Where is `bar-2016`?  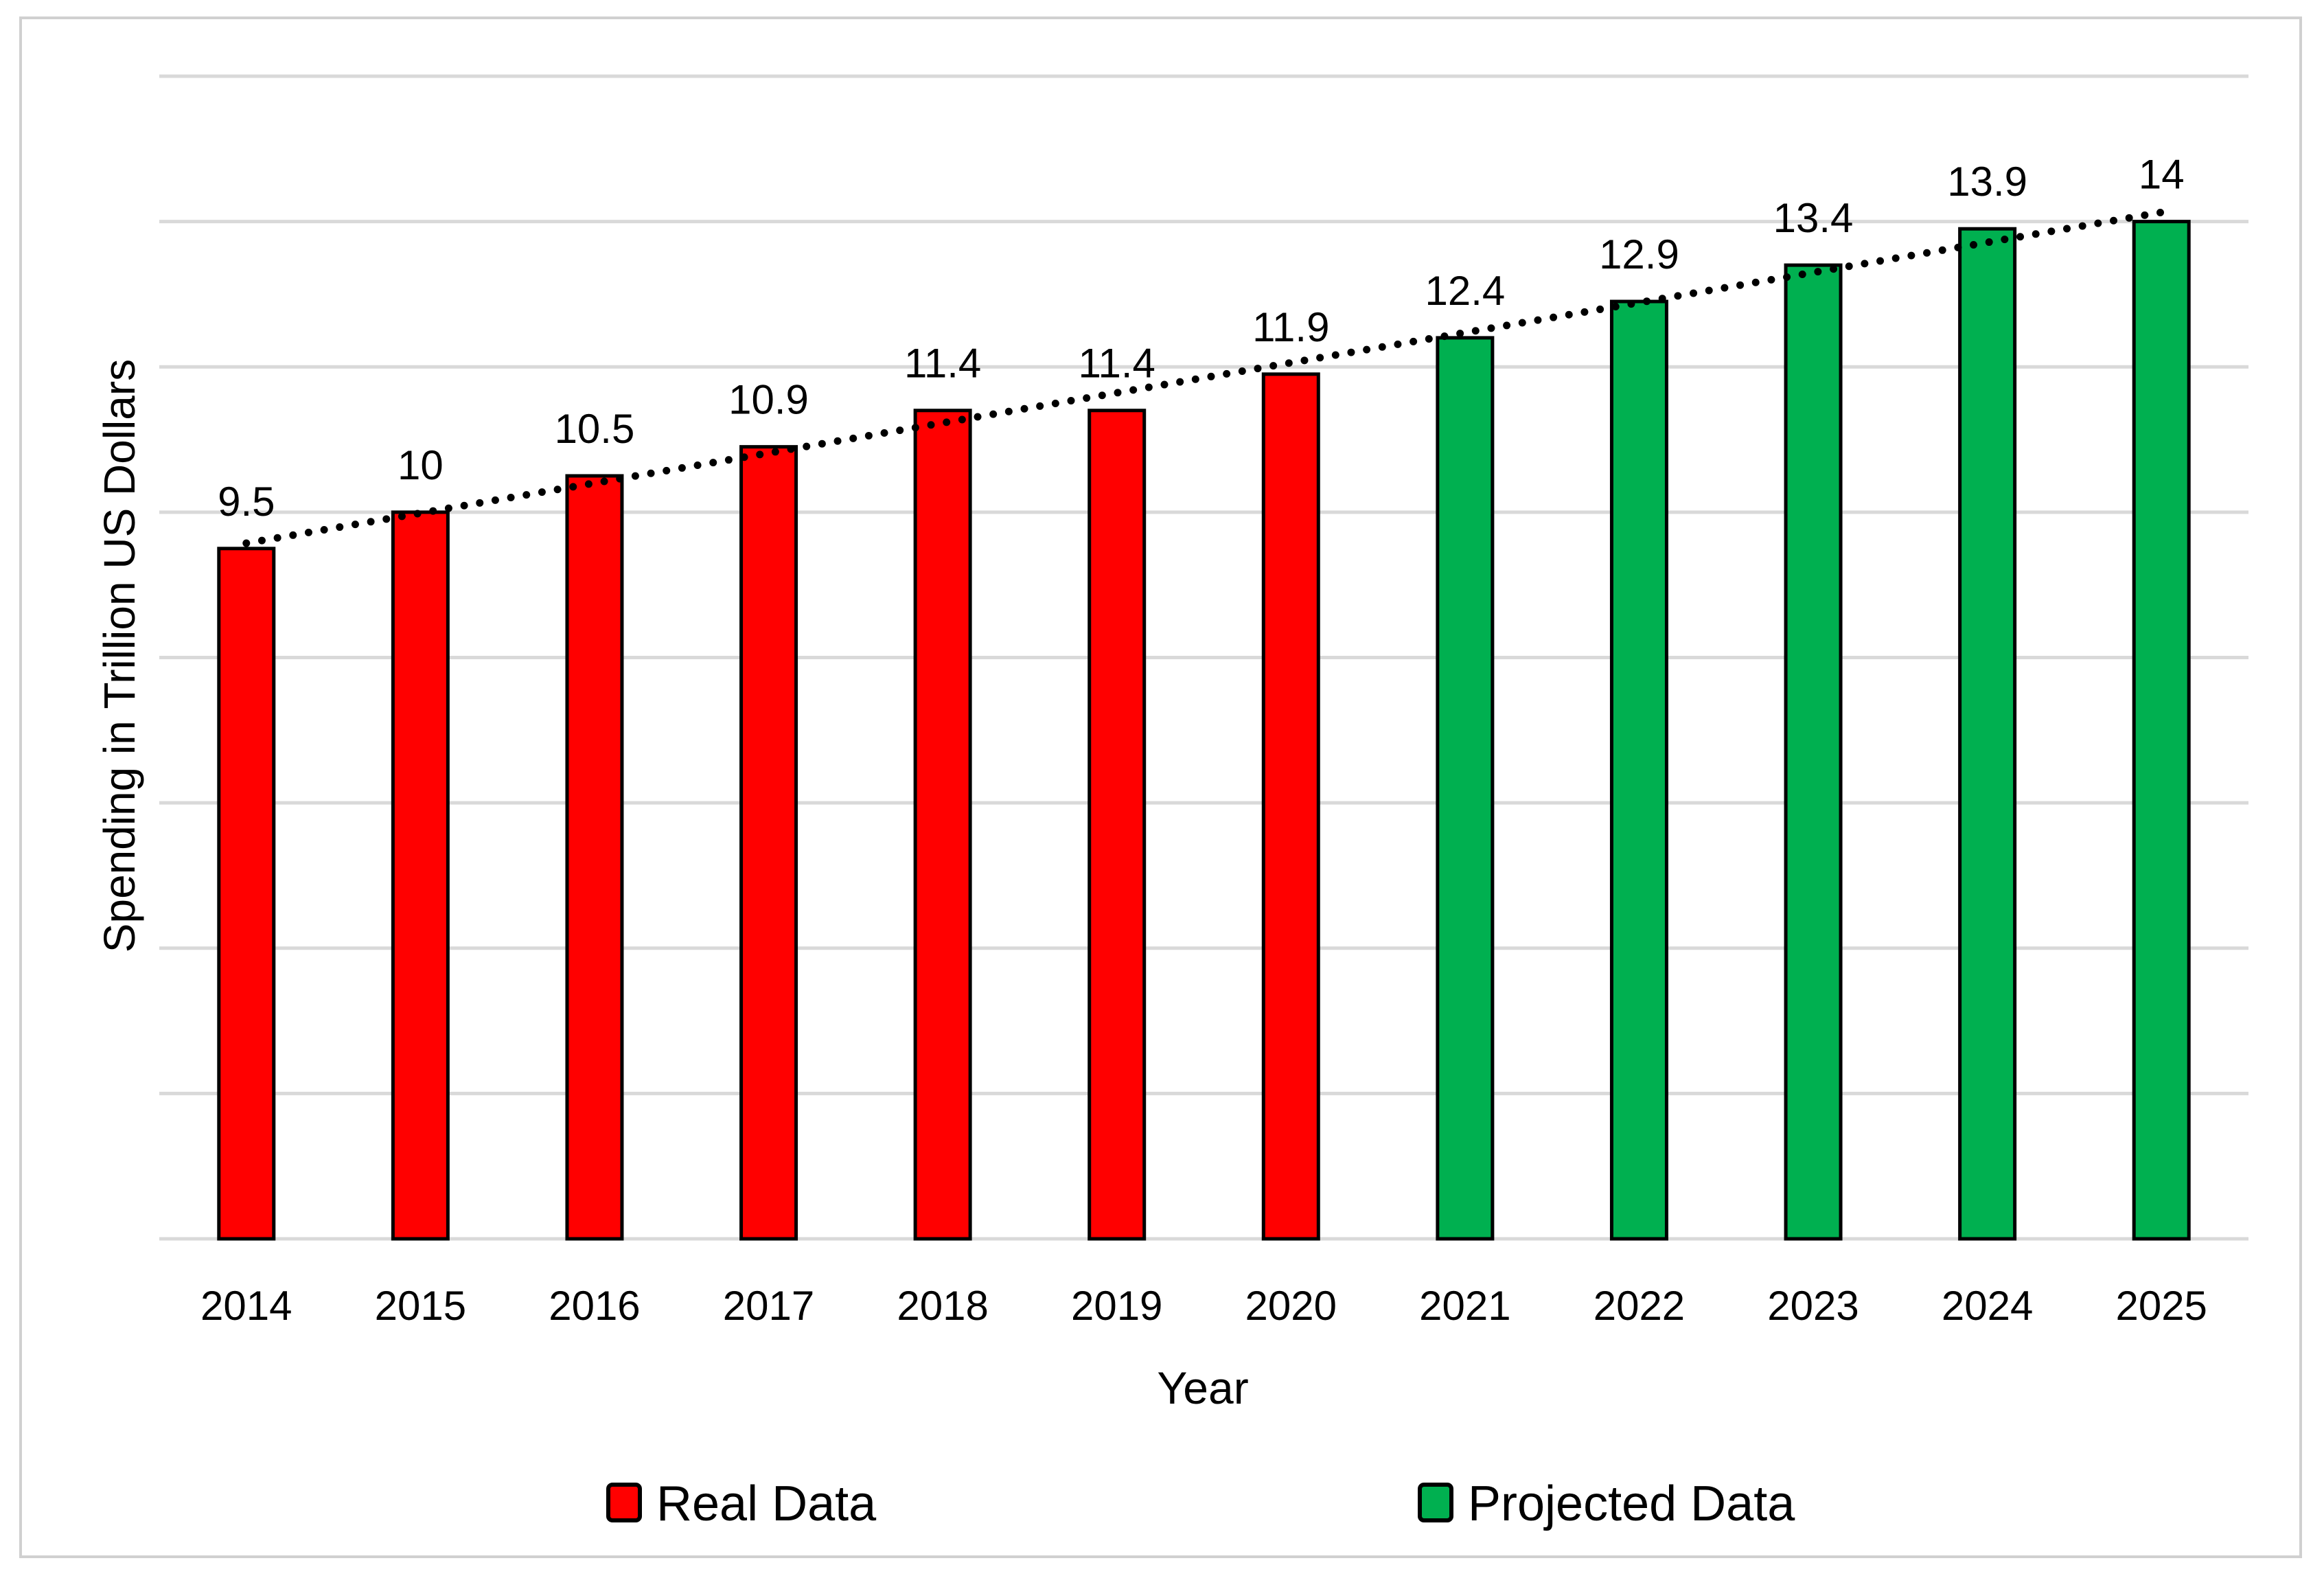 bar-2016 is located at coordinates (594, 857).